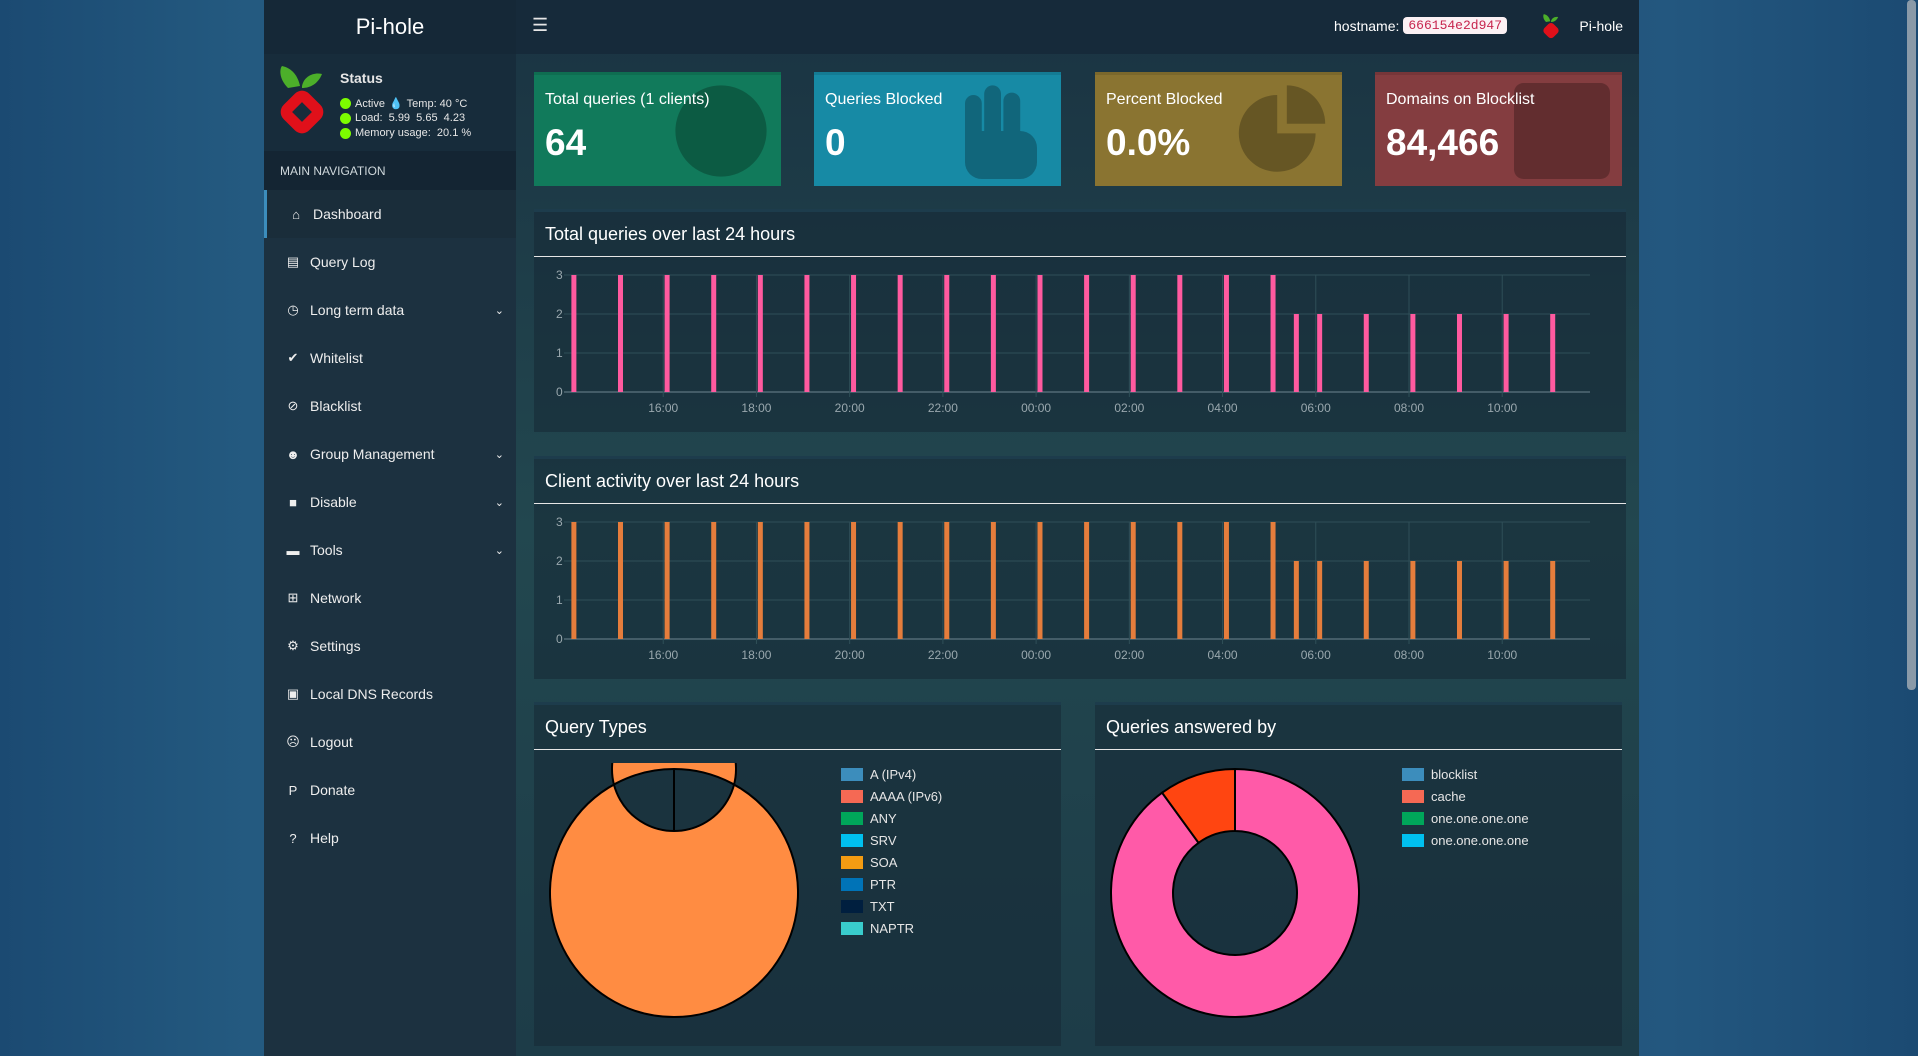 Image resolution: width=1918 pixels, height=1056 pixels. What do you see at coordinates (891, 928) in the screenshot?
I see `legend-item: NAPTR` at bounding box center [891, 928].